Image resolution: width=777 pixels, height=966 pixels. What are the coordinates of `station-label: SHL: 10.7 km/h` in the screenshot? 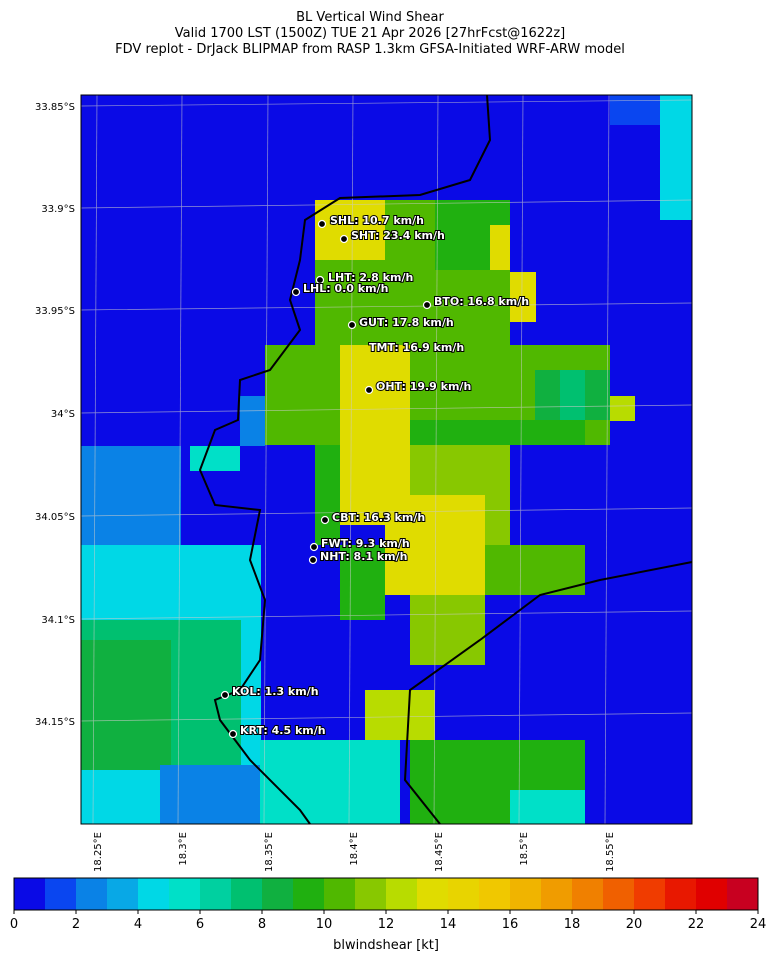 It's located at (377, 220).